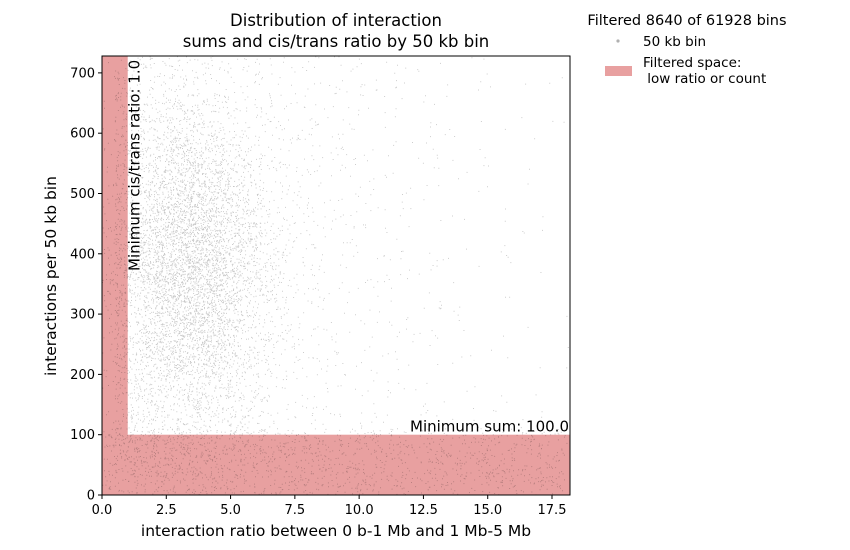 The height and width of the screenshot is (550, 850). Describe the element at coordinates (487, 510) in the screenshot. I see `x-tick-label: 15.0` at that location.